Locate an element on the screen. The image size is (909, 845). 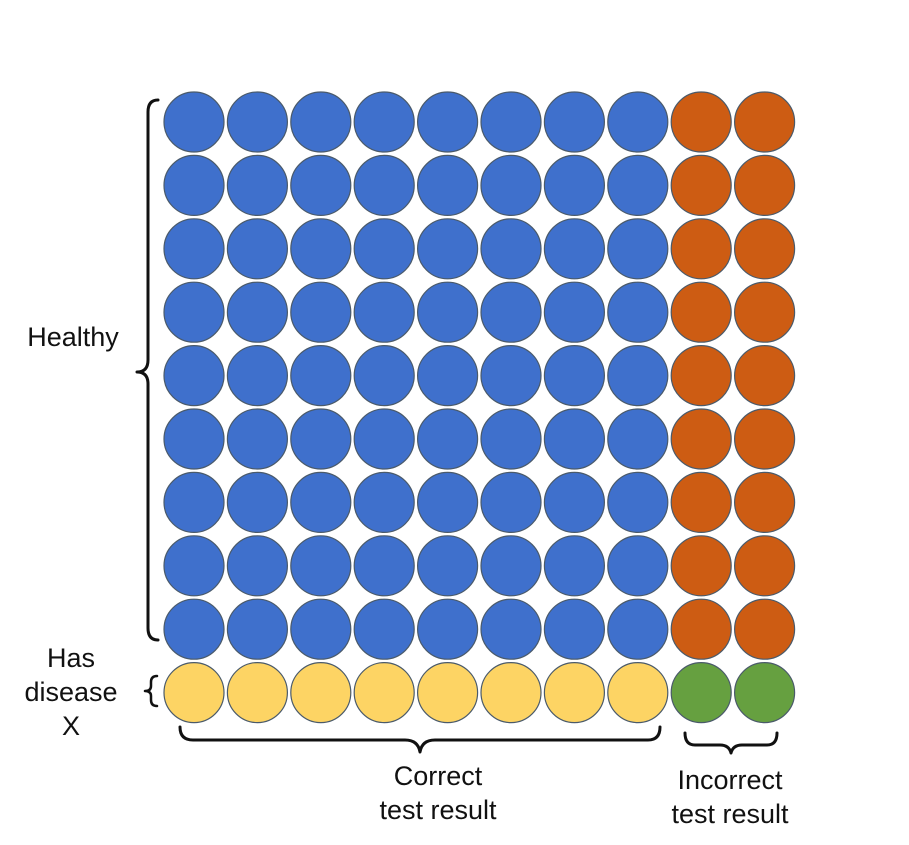
has-disease-label-line-2: disease is located at coordinates (71, 692).